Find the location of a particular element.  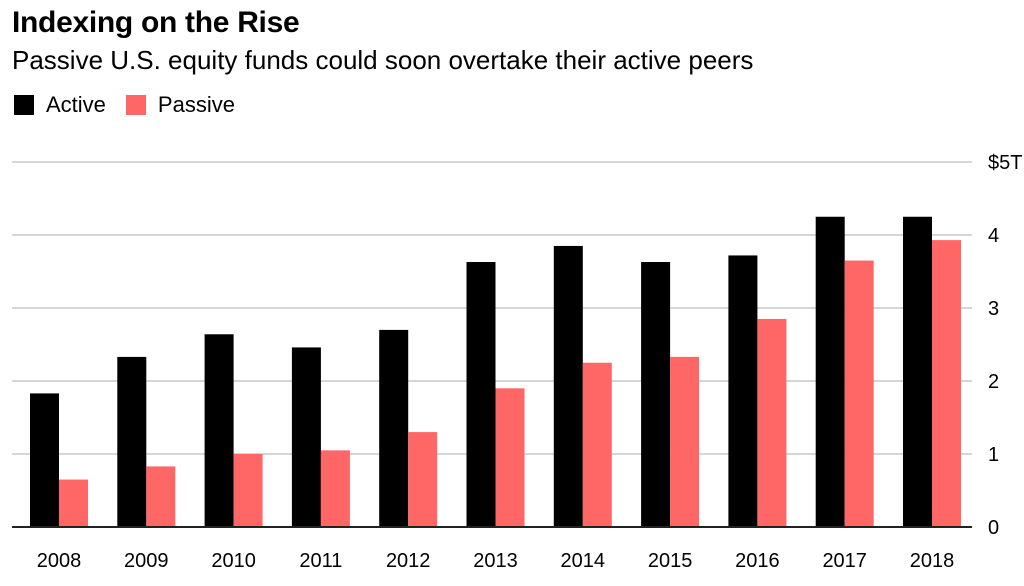

bar-active-2010 is located at coordinates (219, 430).